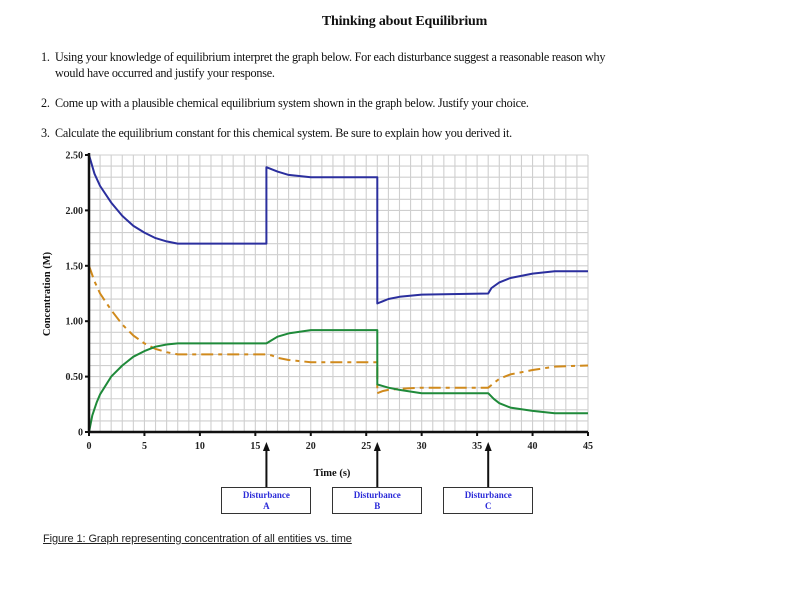  What do you see at coordinates (377, 465) in the screenshot?
I see `disturbance-arrows` at bounding box center [377, 465].